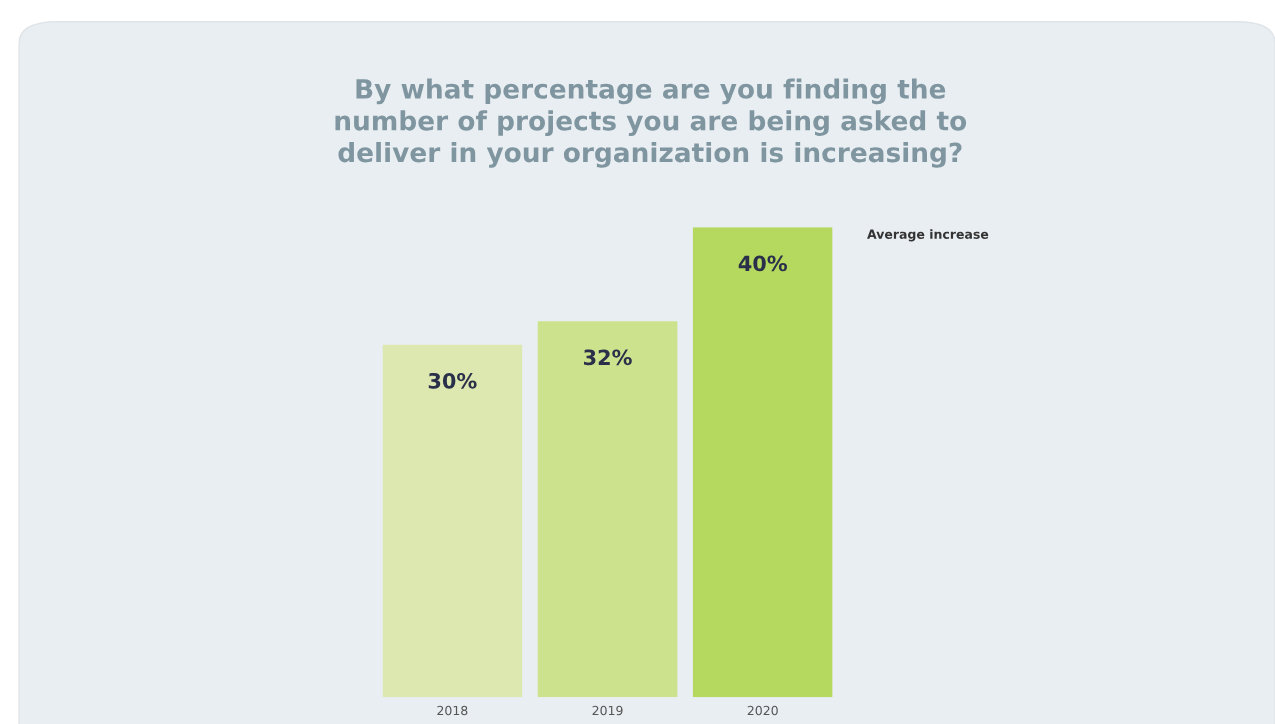  Describe the element at coordinates (763, 263) in the screenshot. I see `data-label: 40%` at that location.